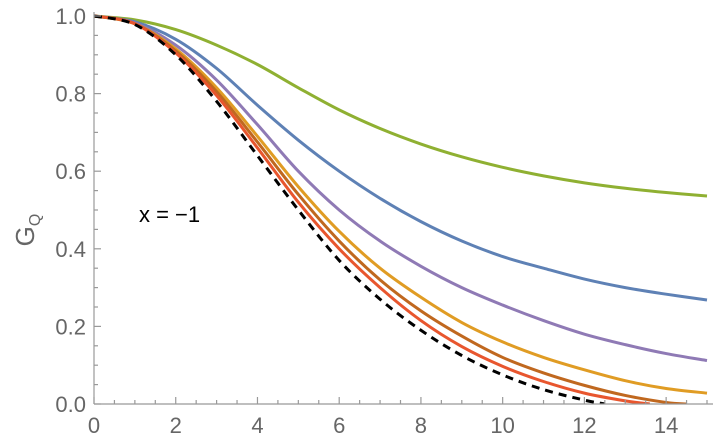  Describe the element at coordinates (78, 210) in the screenshot. I see `y-ticks: 0.0 0.2 0.4 0.6 0.8 1.0` at that location.